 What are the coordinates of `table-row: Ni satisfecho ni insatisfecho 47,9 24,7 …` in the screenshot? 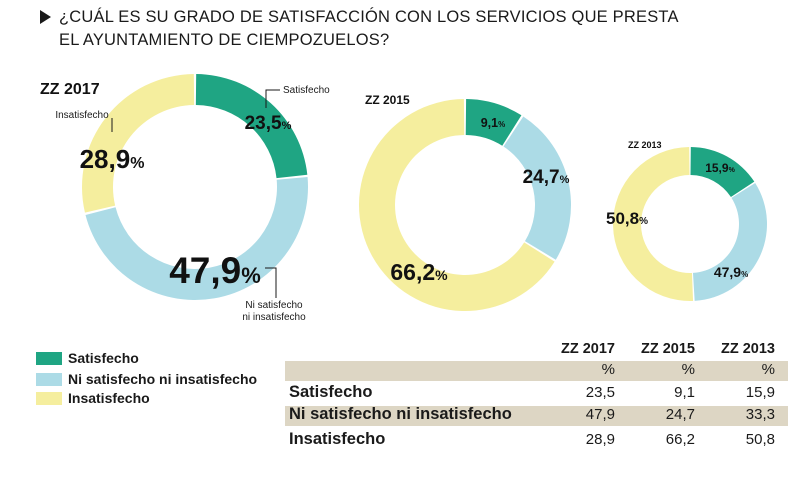 It's located at (536, 415).